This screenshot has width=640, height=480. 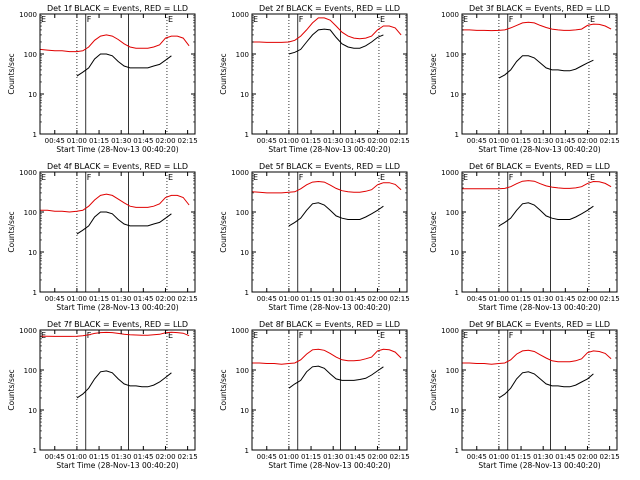 What do you see at coordinates (329, 8) in the screenshot?
I see `panel-title: Det 2f BLACK = Events, RED = LLD` at bounding box center [329, 8].